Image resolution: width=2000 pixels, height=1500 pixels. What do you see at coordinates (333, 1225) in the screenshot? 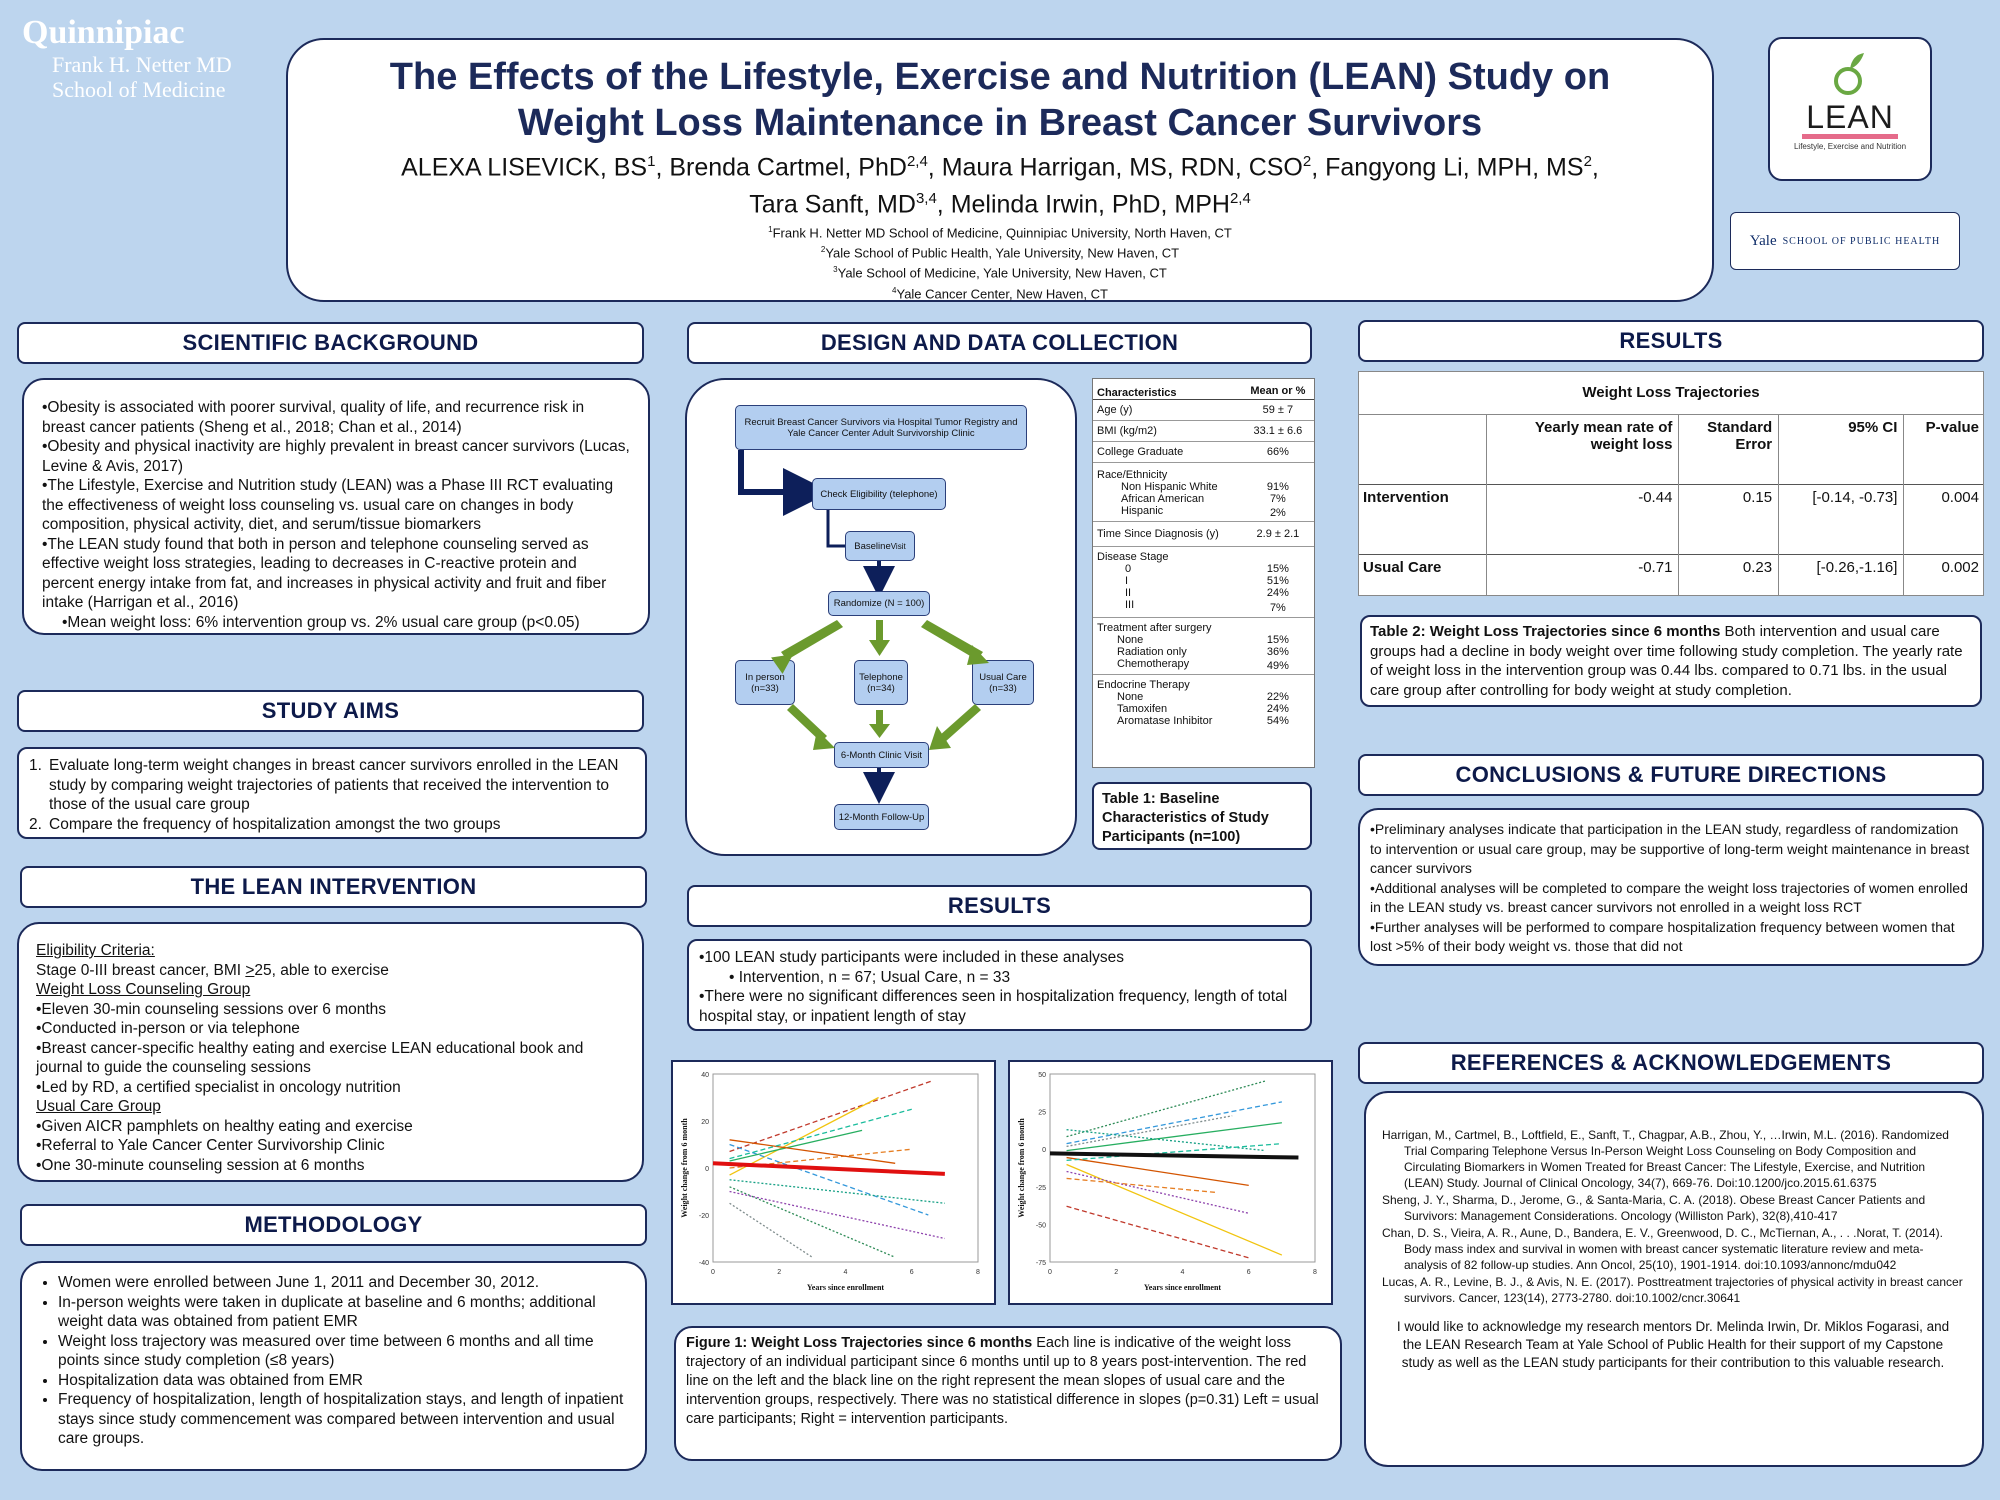
I see `methodology-heading: METHODOLOGY` at bounding box center [333, 1225].